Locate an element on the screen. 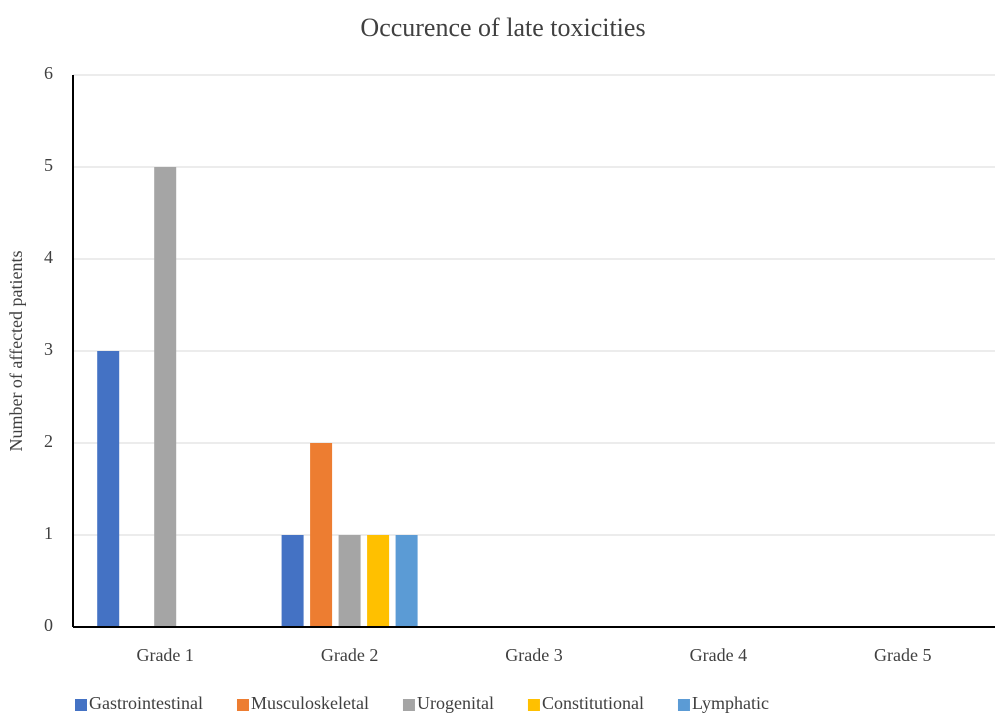 The height and width of the screenshot is (720, 995). y-tick-label: 6 is located at coordinates (48, 73).